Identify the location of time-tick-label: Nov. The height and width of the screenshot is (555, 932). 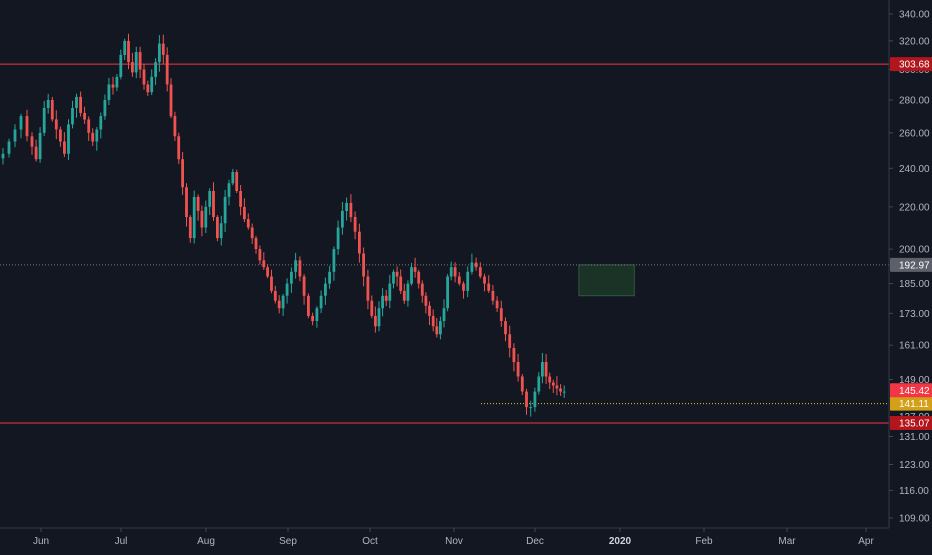
(454, 541).